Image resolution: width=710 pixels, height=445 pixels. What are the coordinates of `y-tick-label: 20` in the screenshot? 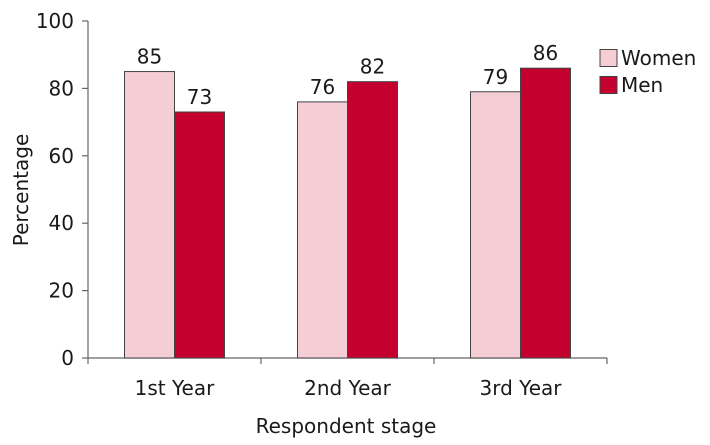 It's located at (61, 291).